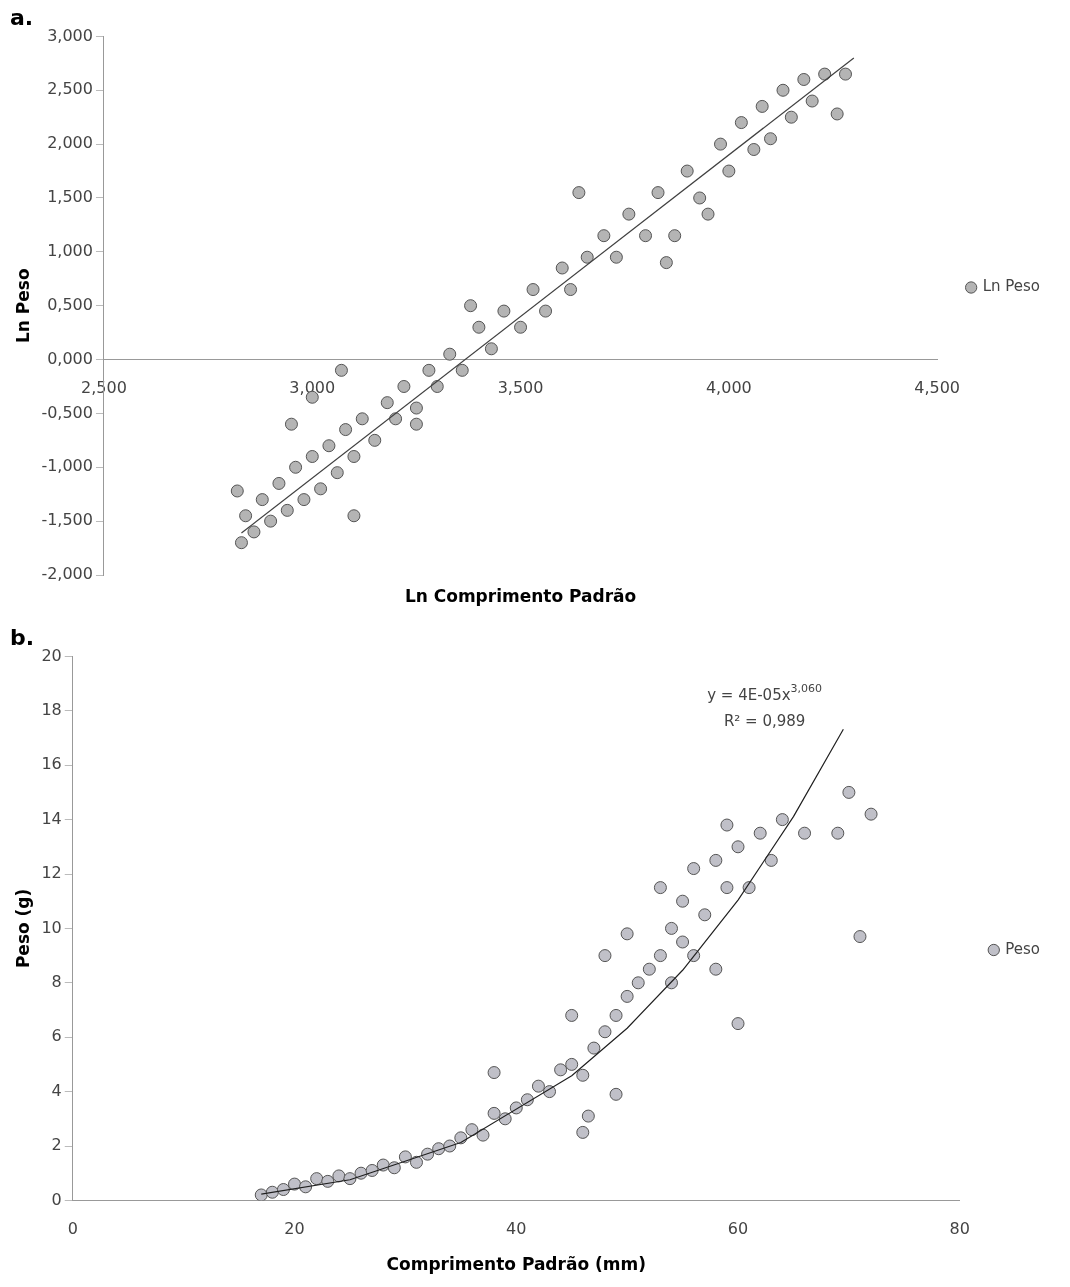 The image size is (1070, 1287). Describe the element at coordinates (70, 35) in the screenshot. I see `y-tick-label: 3,000` at that location.